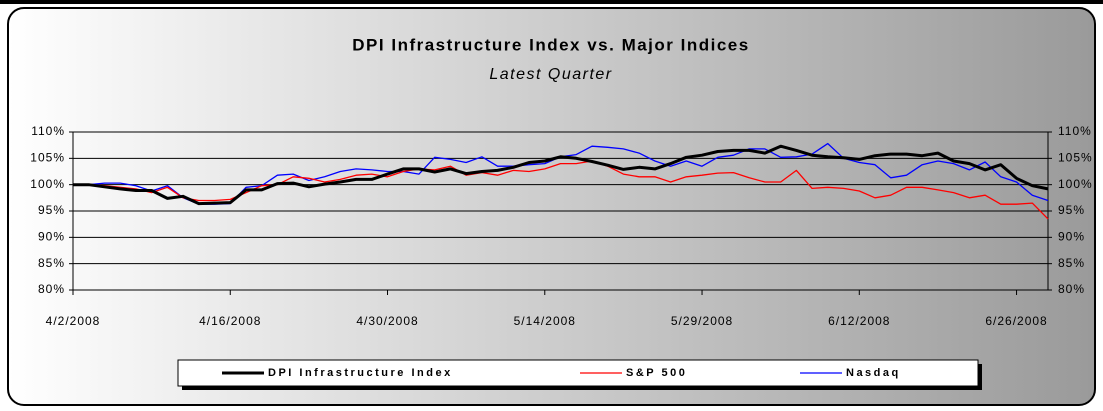 The image size is (1103, 411). Describe the element at coordinates (873, 373) in the screenshot. I see `legend-label: Nasdaq` at that location.